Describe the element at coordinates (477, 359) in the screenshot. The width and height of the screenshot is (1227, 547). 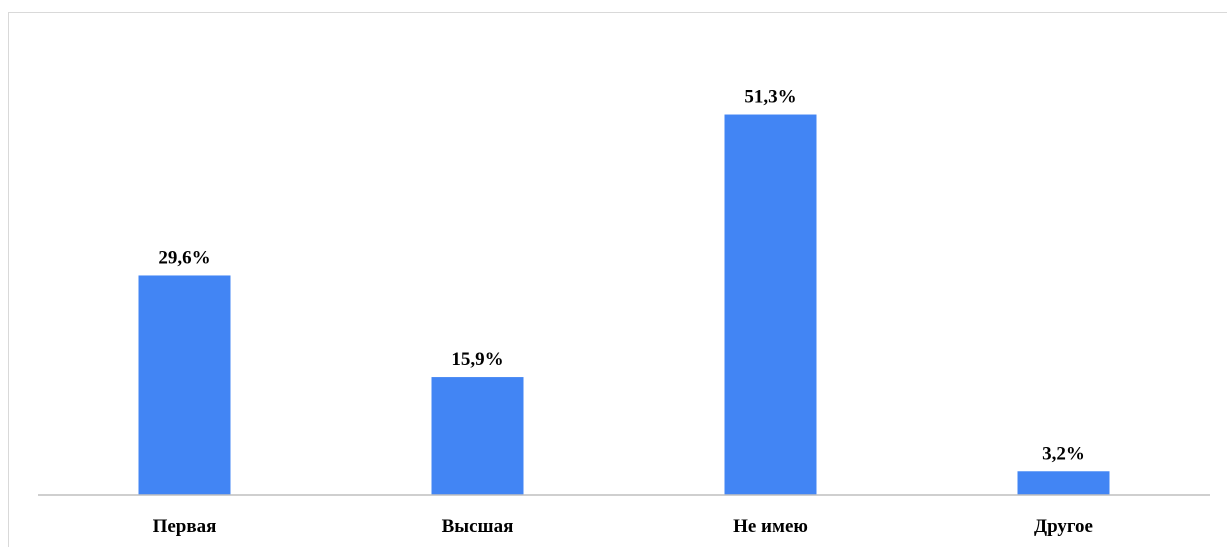
I see `bar-value-label-2: 15,9%` at that location.